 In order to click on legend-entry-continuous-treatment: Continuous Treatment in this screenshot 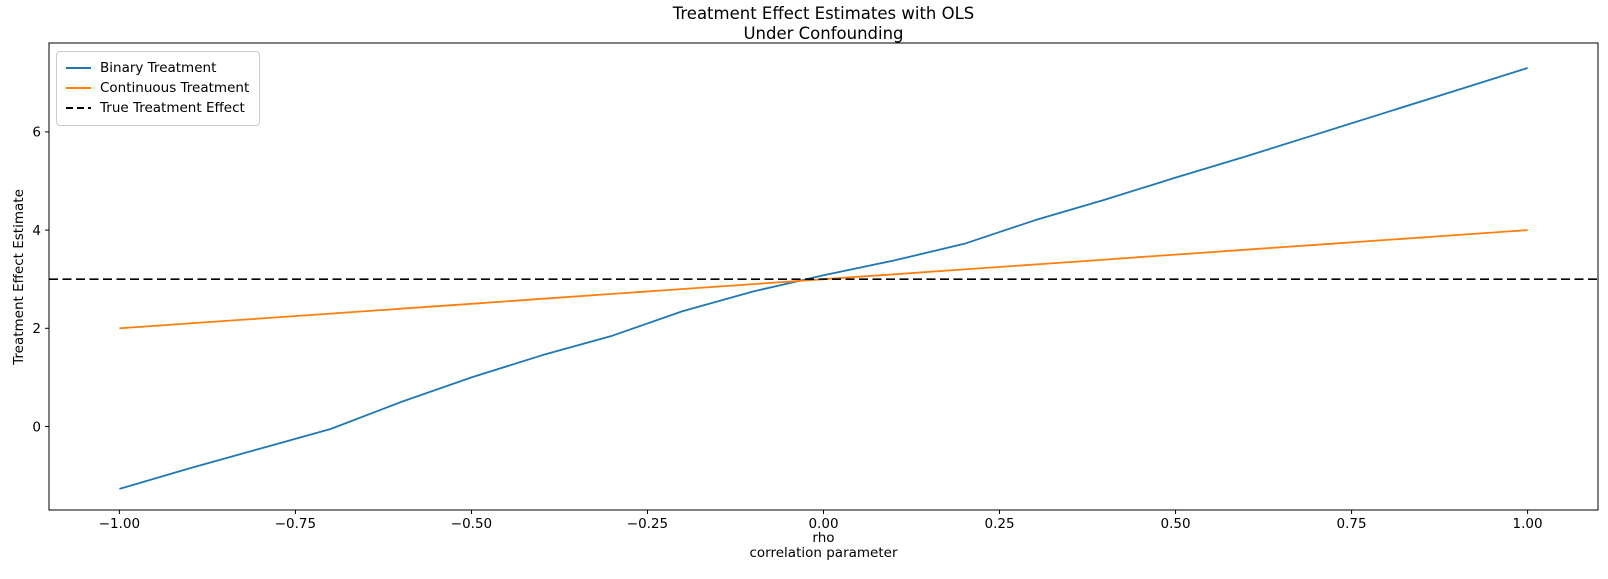, I will do `click(157, 88)`.